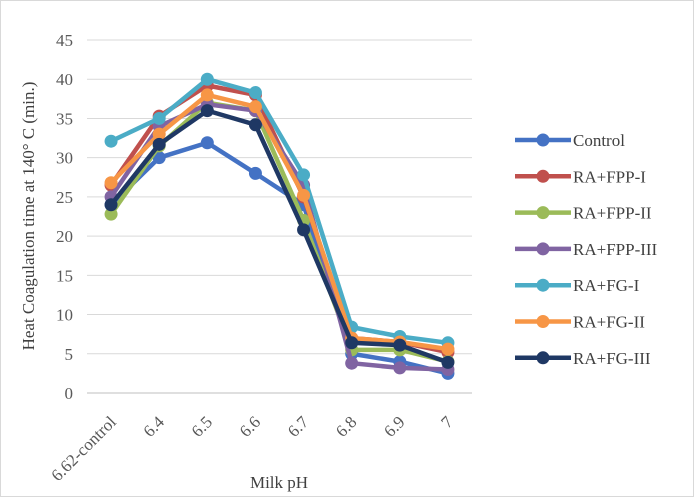 Image resolution: width=694 pixels, height=497 pixels. What do you see at coordinates (615, 249) in the screenshot?
I see `legend-label: RA+FPP-III` at bounding box center [615, 249].